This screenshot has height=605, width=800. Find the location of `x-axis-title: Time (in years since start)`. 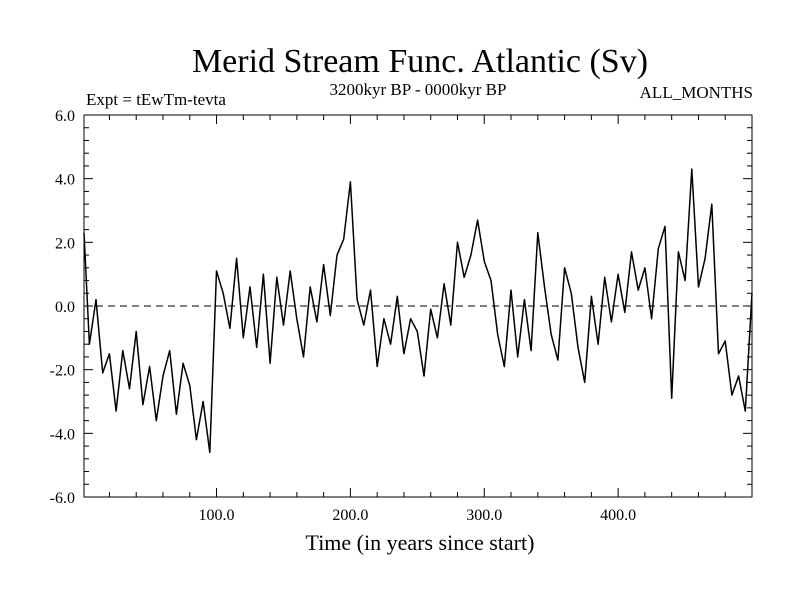

x-axis-title: Time (in years since start) is located at coordinates (420, 542).